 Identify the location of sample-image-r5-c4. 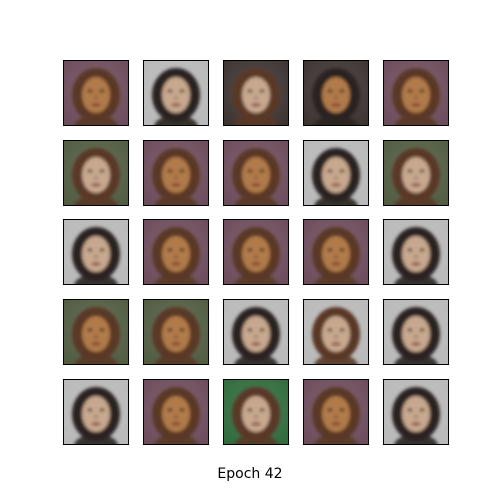
(336, 412).